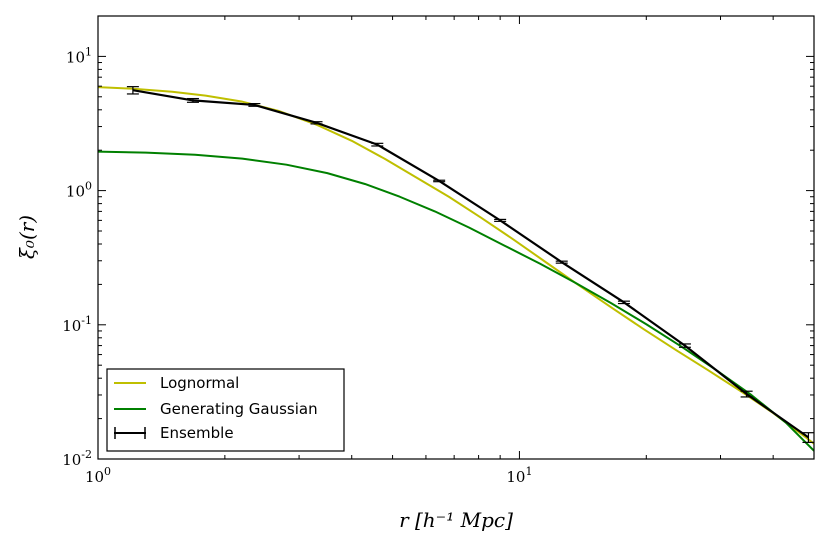 The image size is (829, 544). Describe the element at coordinates (77, 458) in the screenshot. I see `y-tick-label: 10⁻²` at that location.